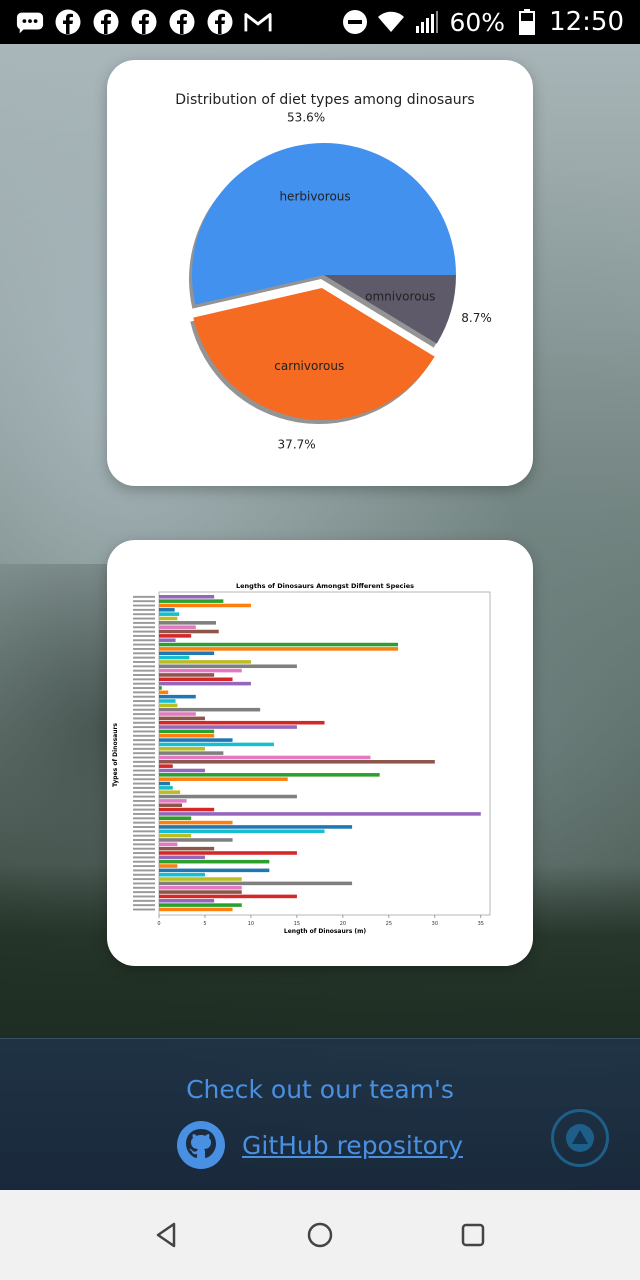 Image resolution: width=640 pixels, height=1280 pixels. Describe the element at coordinates (144, 22) in the screenshot. I see `notification-icons` at that location.